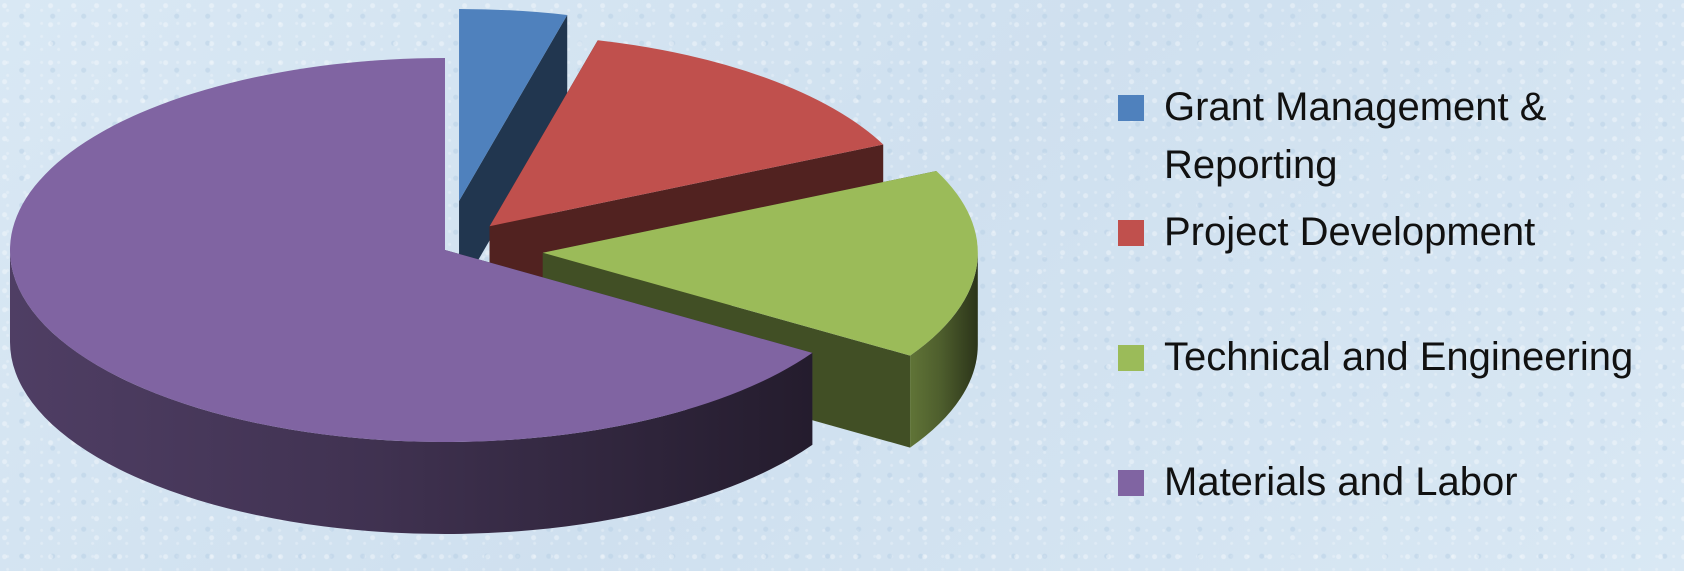 This screenshot has width=1684, height=571. What do you see at coordinates (513, 104) in the screenshot?
I see `pie-slice-top-grant-management` at bounding box center [513, 104].